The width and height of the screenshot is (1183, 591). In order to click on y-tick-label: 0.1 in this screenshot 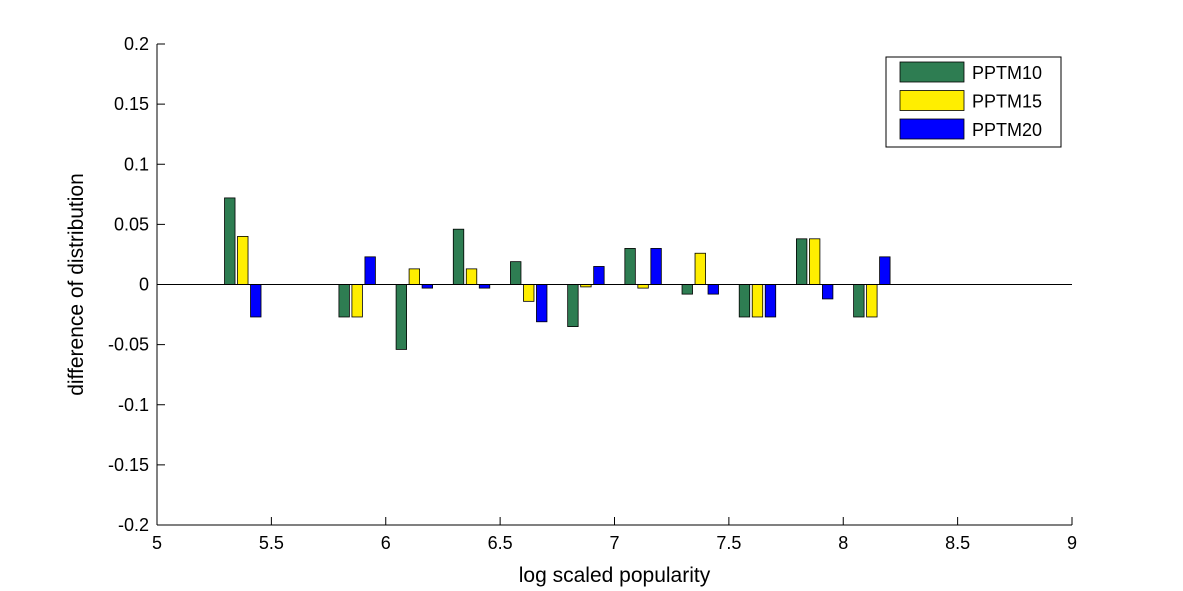, I will do `click(136, 164)`.